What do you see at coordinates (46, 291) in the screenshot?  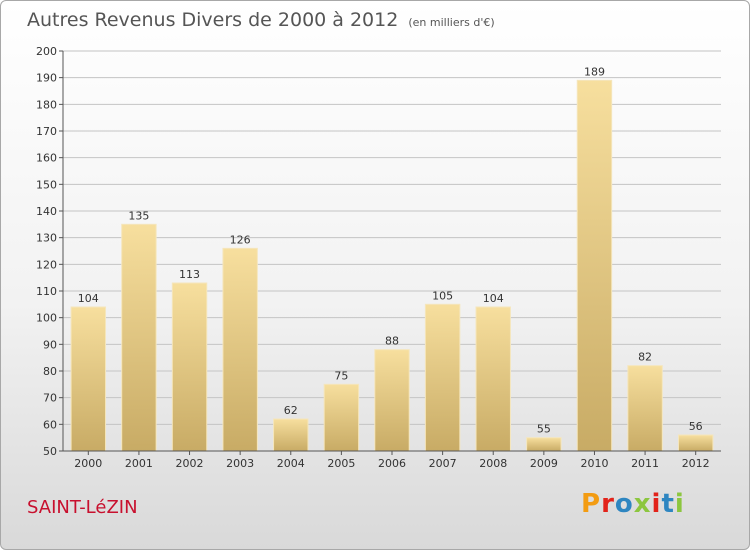 I see `y-tick-label: 110` at bounding box center [46, 291].